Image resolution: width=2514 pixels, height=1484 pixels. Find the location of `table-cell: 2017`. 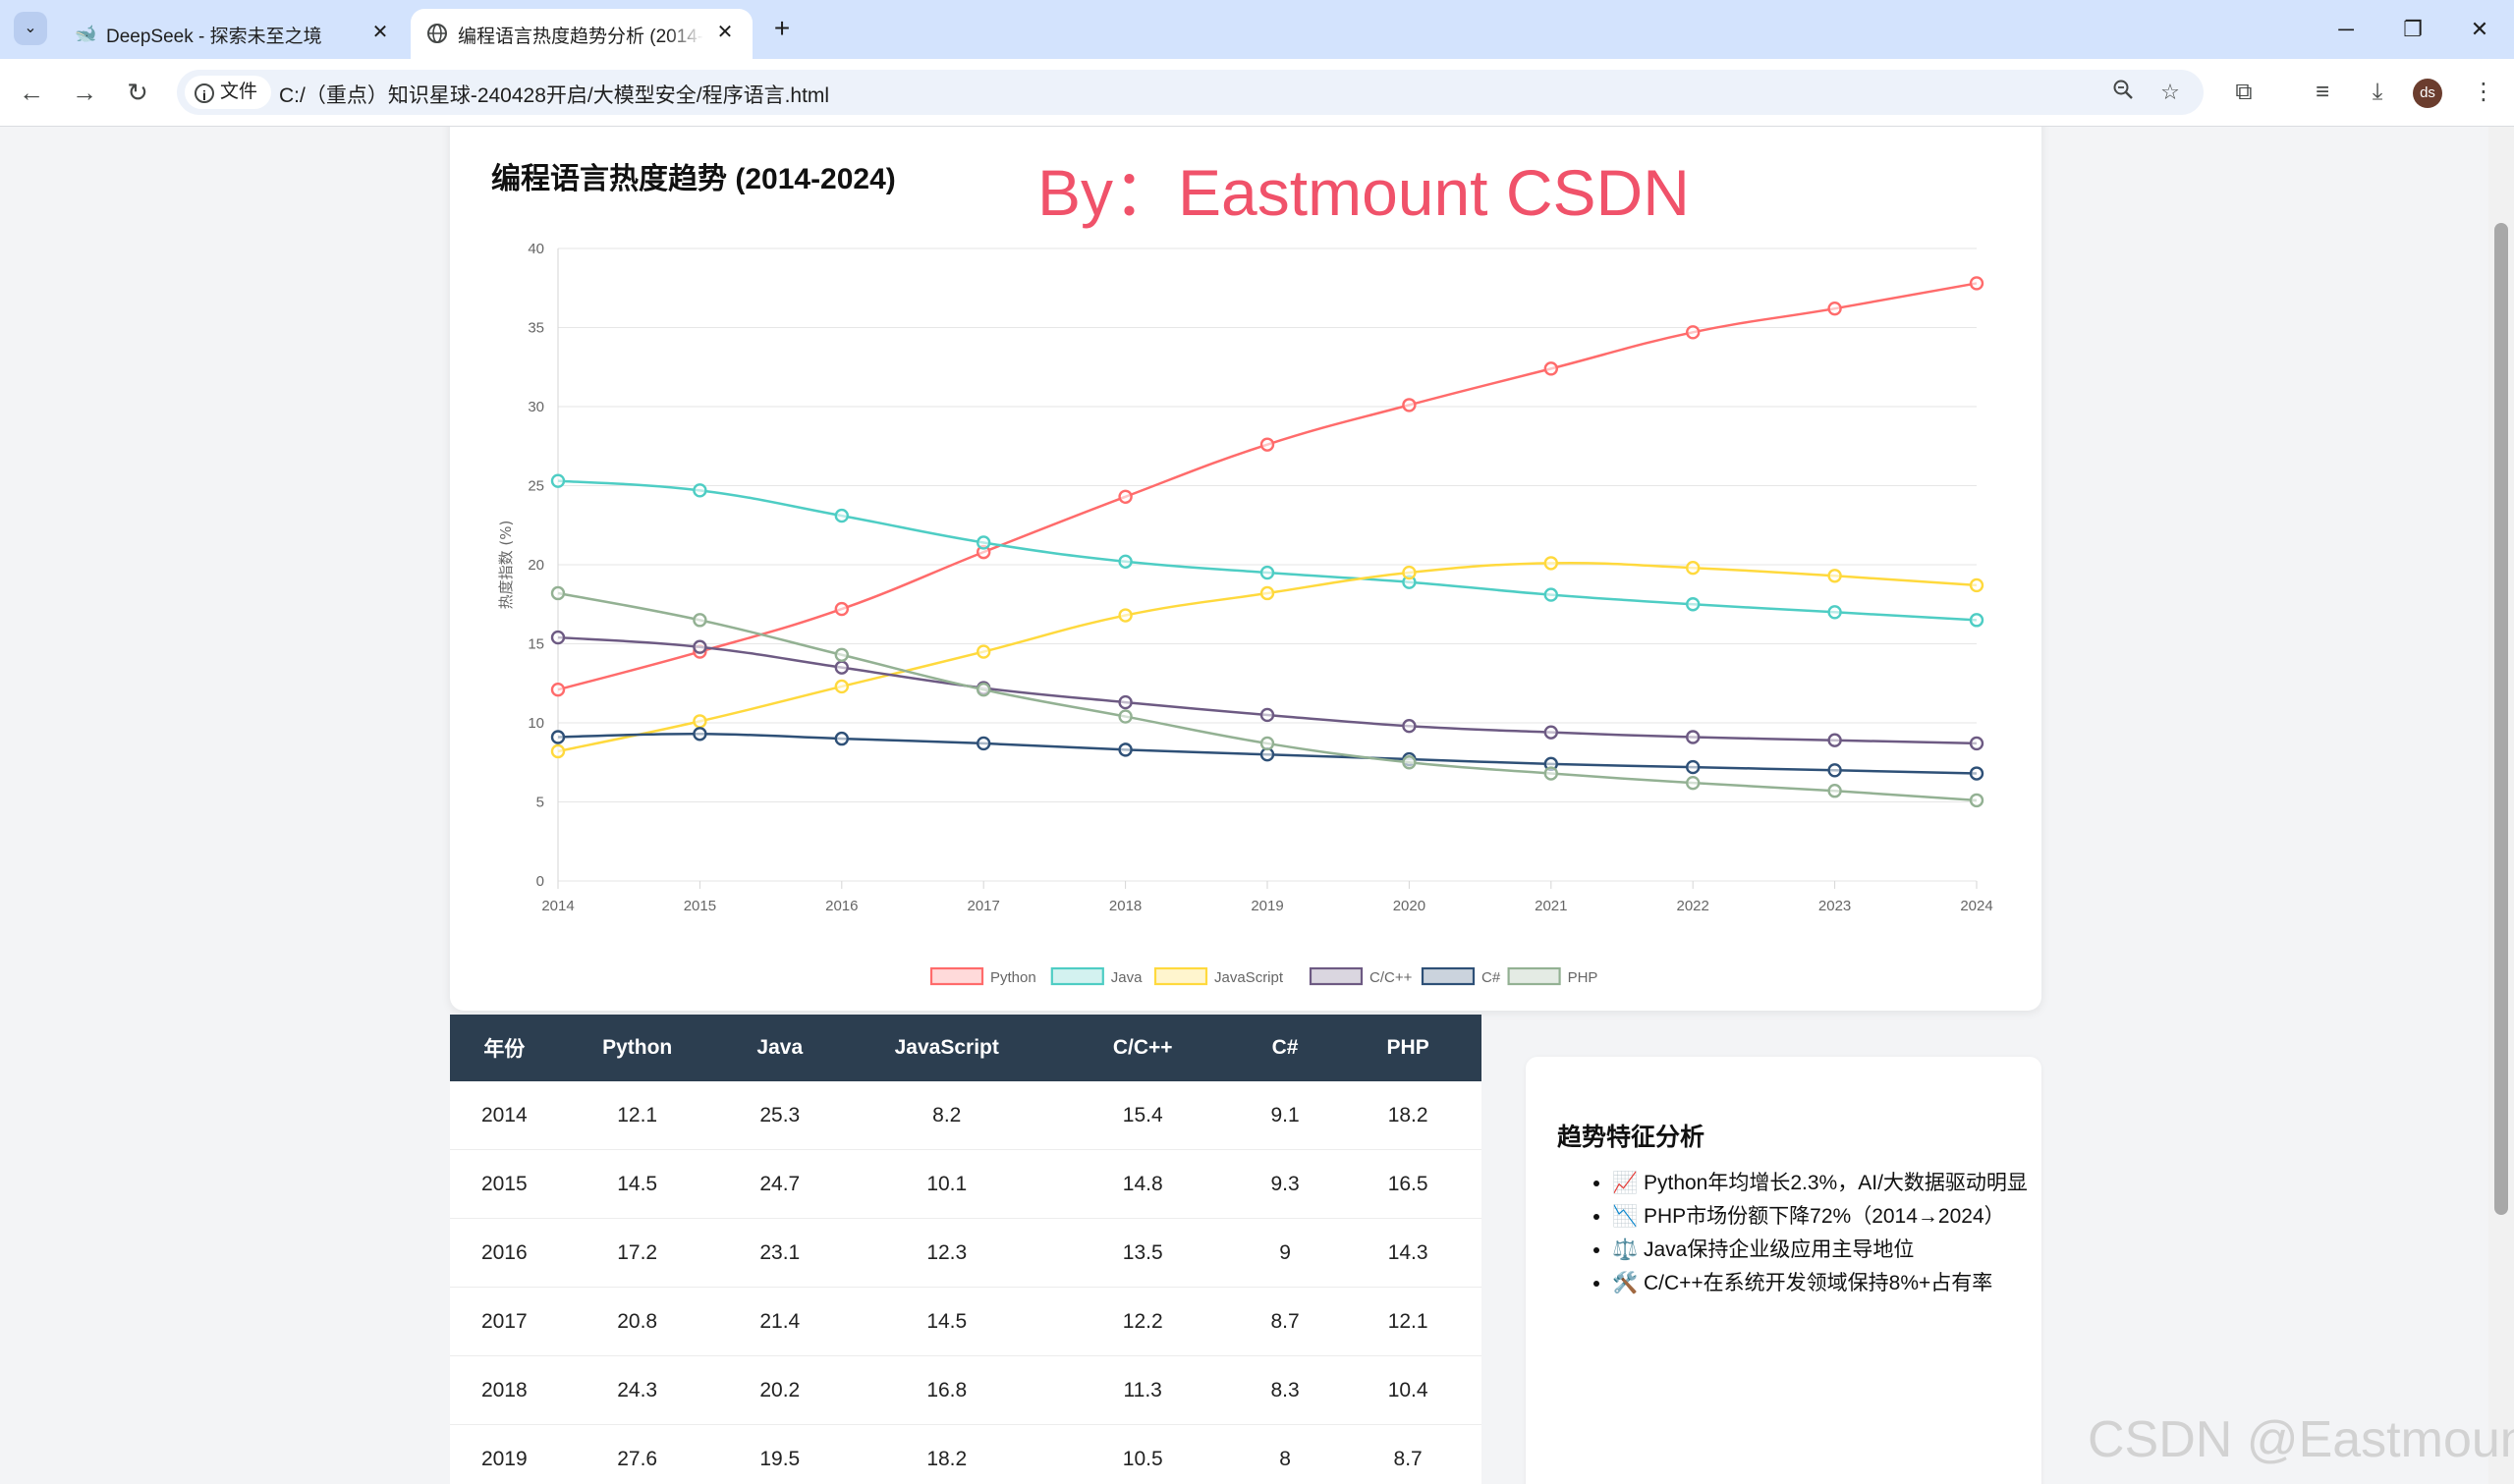

table-cell: 2017 is located at coordinates (504, 1321).